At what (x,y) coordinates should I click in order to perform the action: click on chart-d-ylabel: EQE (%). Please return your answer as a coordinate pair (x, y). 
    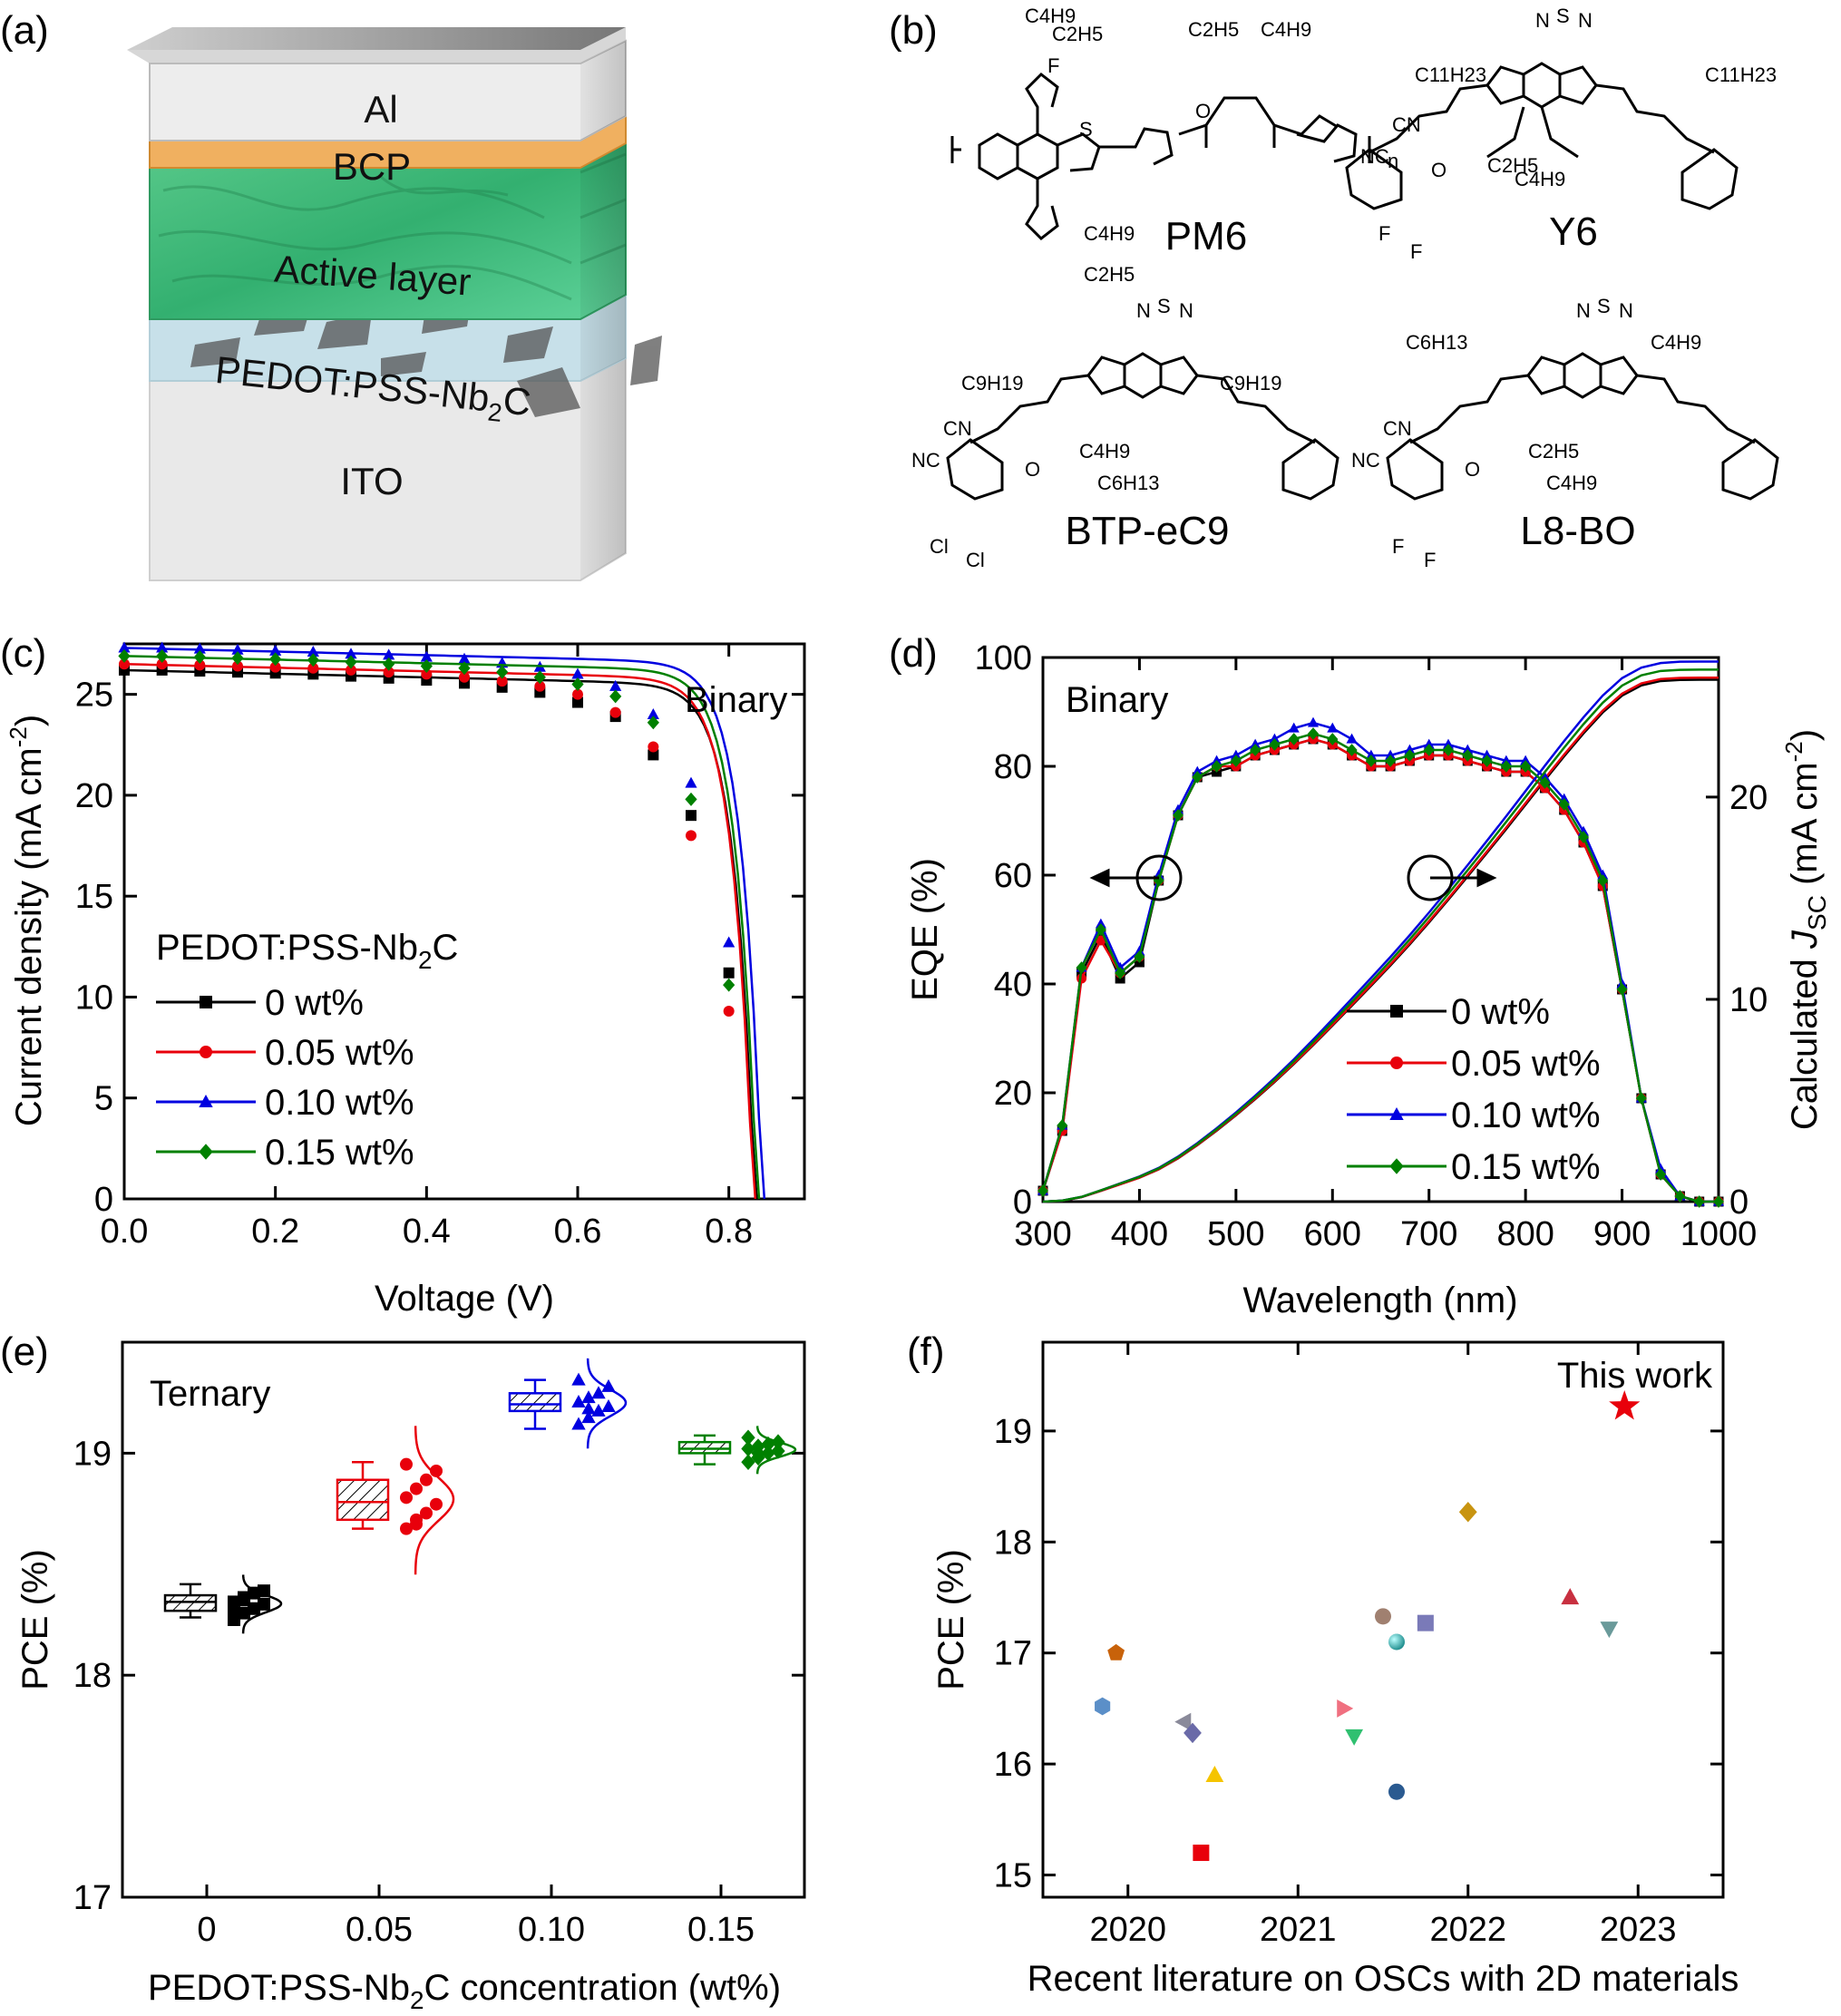
    Looking at the image, I should click on (925, 929).